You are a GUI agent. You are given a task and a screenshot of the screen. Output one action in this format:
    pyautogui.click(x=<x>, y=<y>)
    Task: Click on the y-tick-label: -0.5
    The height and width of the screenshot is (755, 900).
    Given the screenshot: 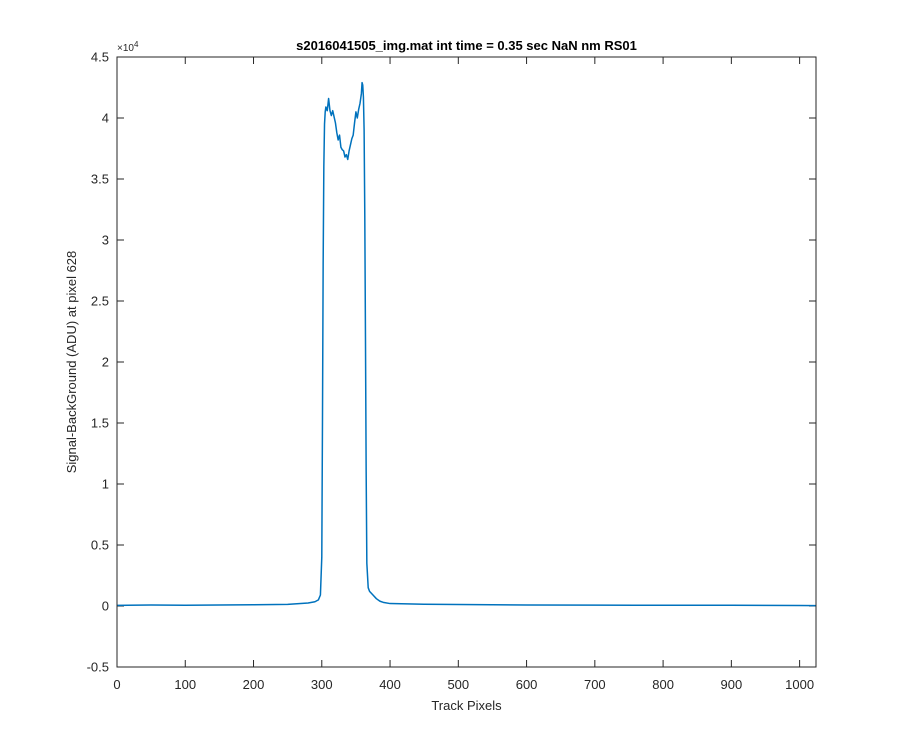 What is the action you would take?
    pyautogui.click(x=98, y=667)
    